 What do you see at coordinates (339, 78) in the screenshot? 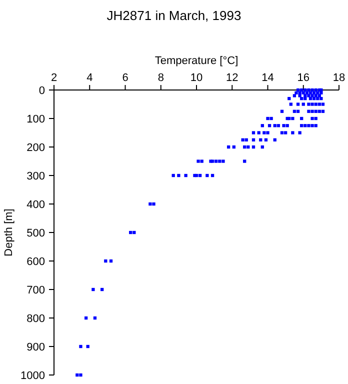
I see `x-tick-label: 18` at bounding box center [339, 78].